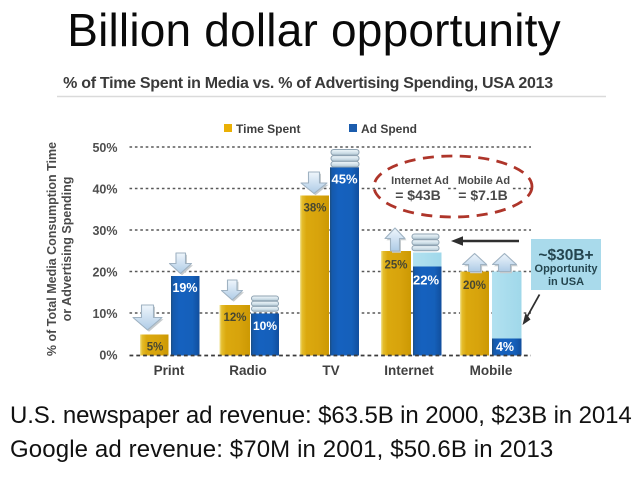  Describe the element at coordinates (104, 190) in the screenshot. I see `svg-text: 40%` at that location.